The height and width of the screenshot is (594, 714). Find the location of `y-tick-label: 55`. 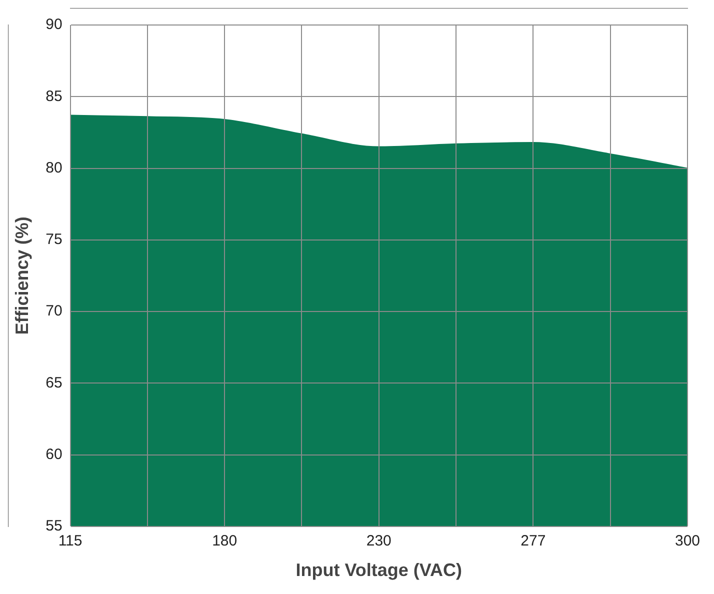

y-tick-label: 55 is located at coordinates (54, 526).